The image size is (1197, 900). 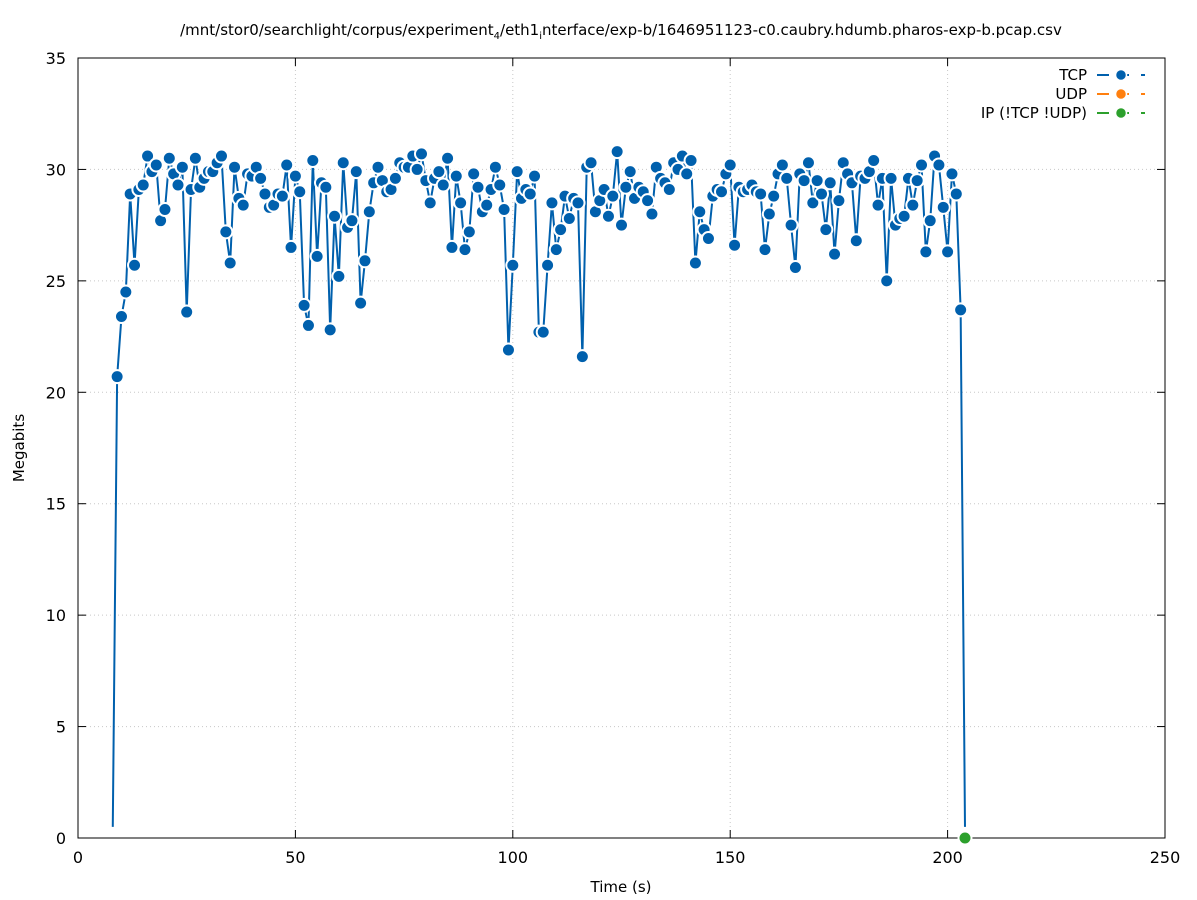 I want to click on y-tick-label: 15, so click(x=56, y=504).